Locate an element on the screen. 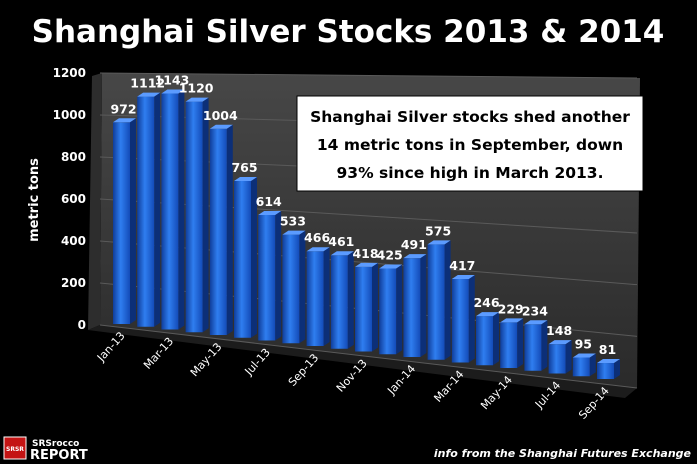 The height and width of the screenshot is (464, 697). x-tick-label: Jan-13 is located at coordinates (111, 346).